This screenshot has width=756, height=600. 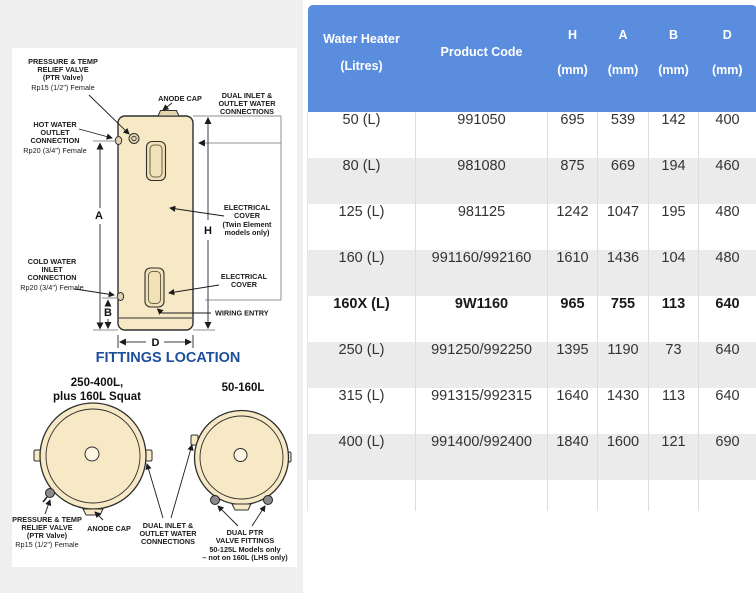 What do you see at coordinates (572, 273) in the screenshot?
I see `cell-h: 1610` at bounding box center [572, 273].